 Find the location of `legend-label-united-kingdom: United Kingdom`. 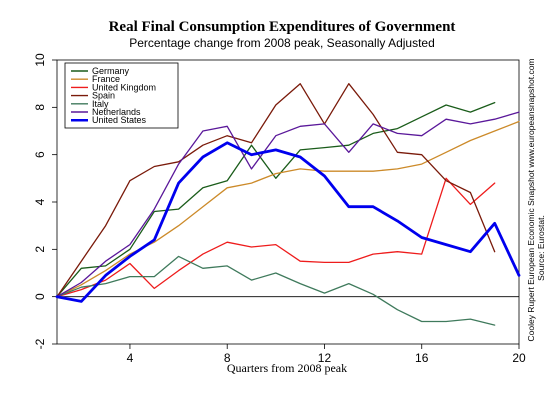

legend-label-united-kingdom: United Kingdom is located at coordinates (124, 87).